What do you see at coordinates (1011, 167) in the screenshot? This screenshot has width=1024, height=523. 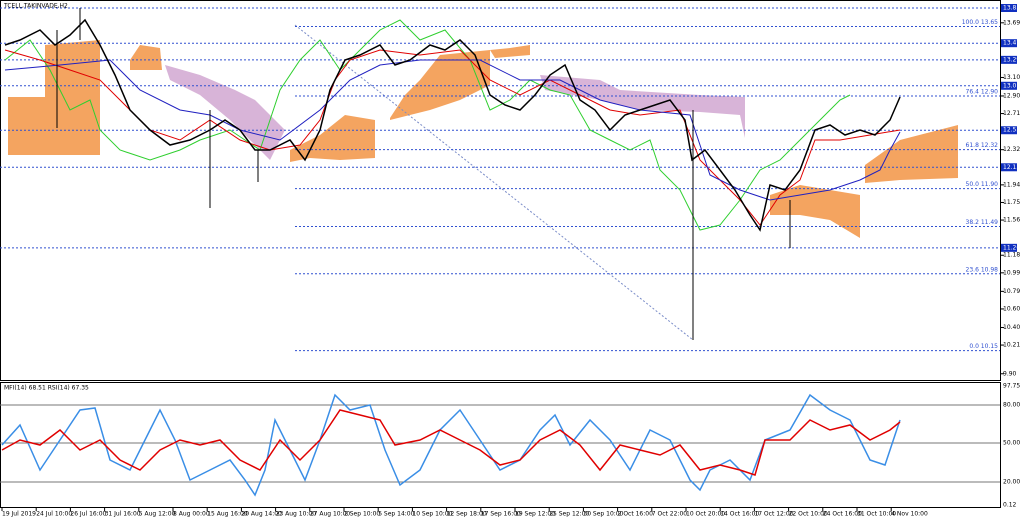 I see `price-label: 12.13` at bounding box center [1011, 167].